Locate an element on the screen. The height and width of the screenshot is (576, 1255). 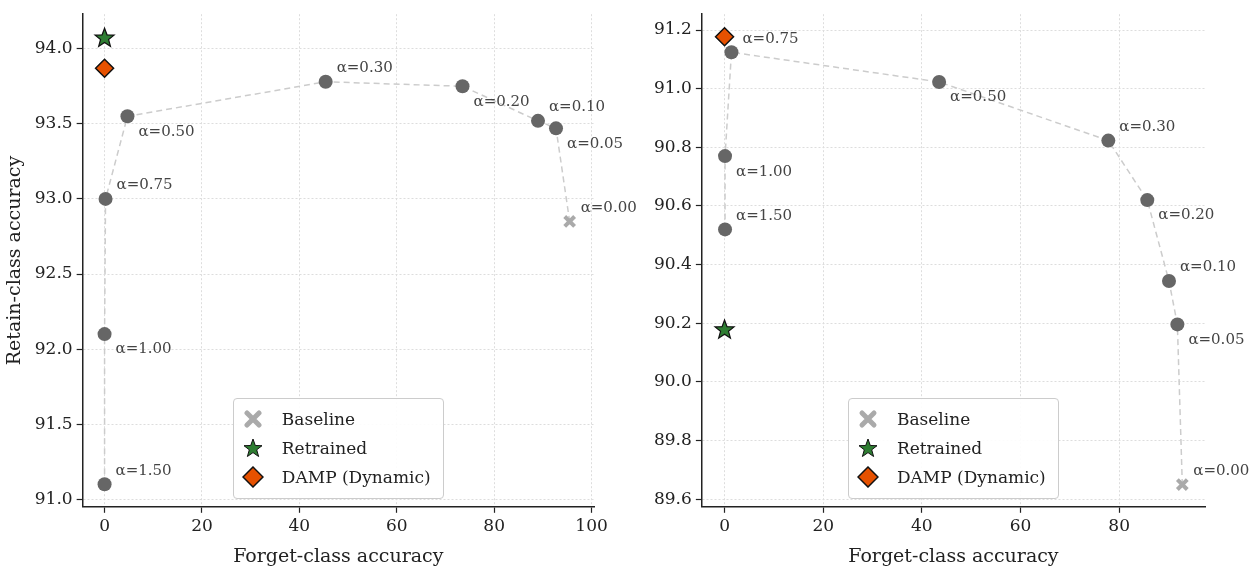
y-tick-label: 92.5 is located at coordinates (53, 272).